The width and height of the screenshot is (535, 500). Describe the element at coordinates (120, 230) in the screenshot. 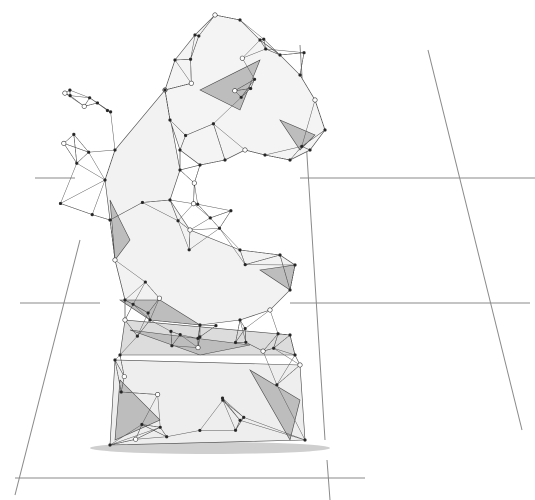

I see `facet` at that location.